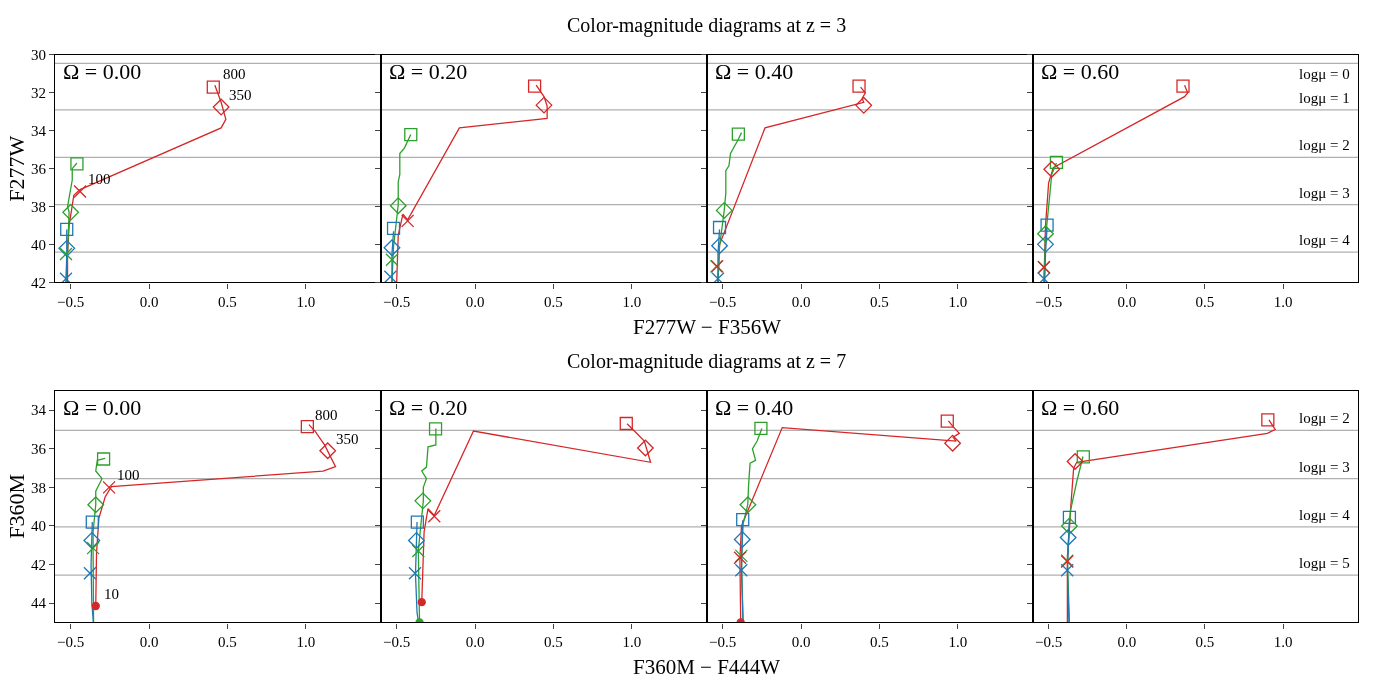 This screenshot has width=1376, height=690. I want to click on annotation: logμ = 5, so click(1324, 563).